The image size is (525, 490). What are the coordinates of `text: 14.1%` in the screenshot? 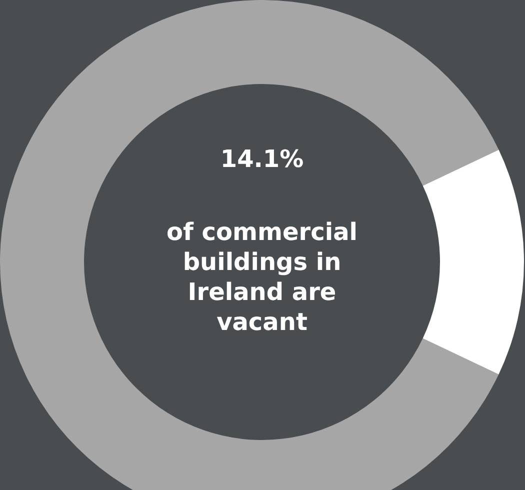 It's located at (262, 159).